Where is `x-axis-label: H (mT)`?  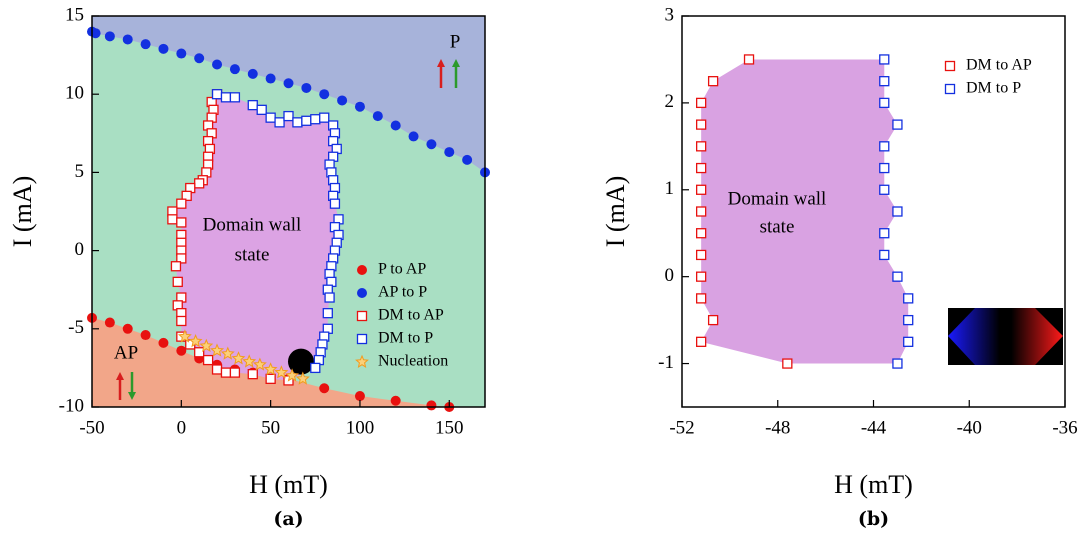
x-axis-label: H (mT) is located at coordinates (288, 484).